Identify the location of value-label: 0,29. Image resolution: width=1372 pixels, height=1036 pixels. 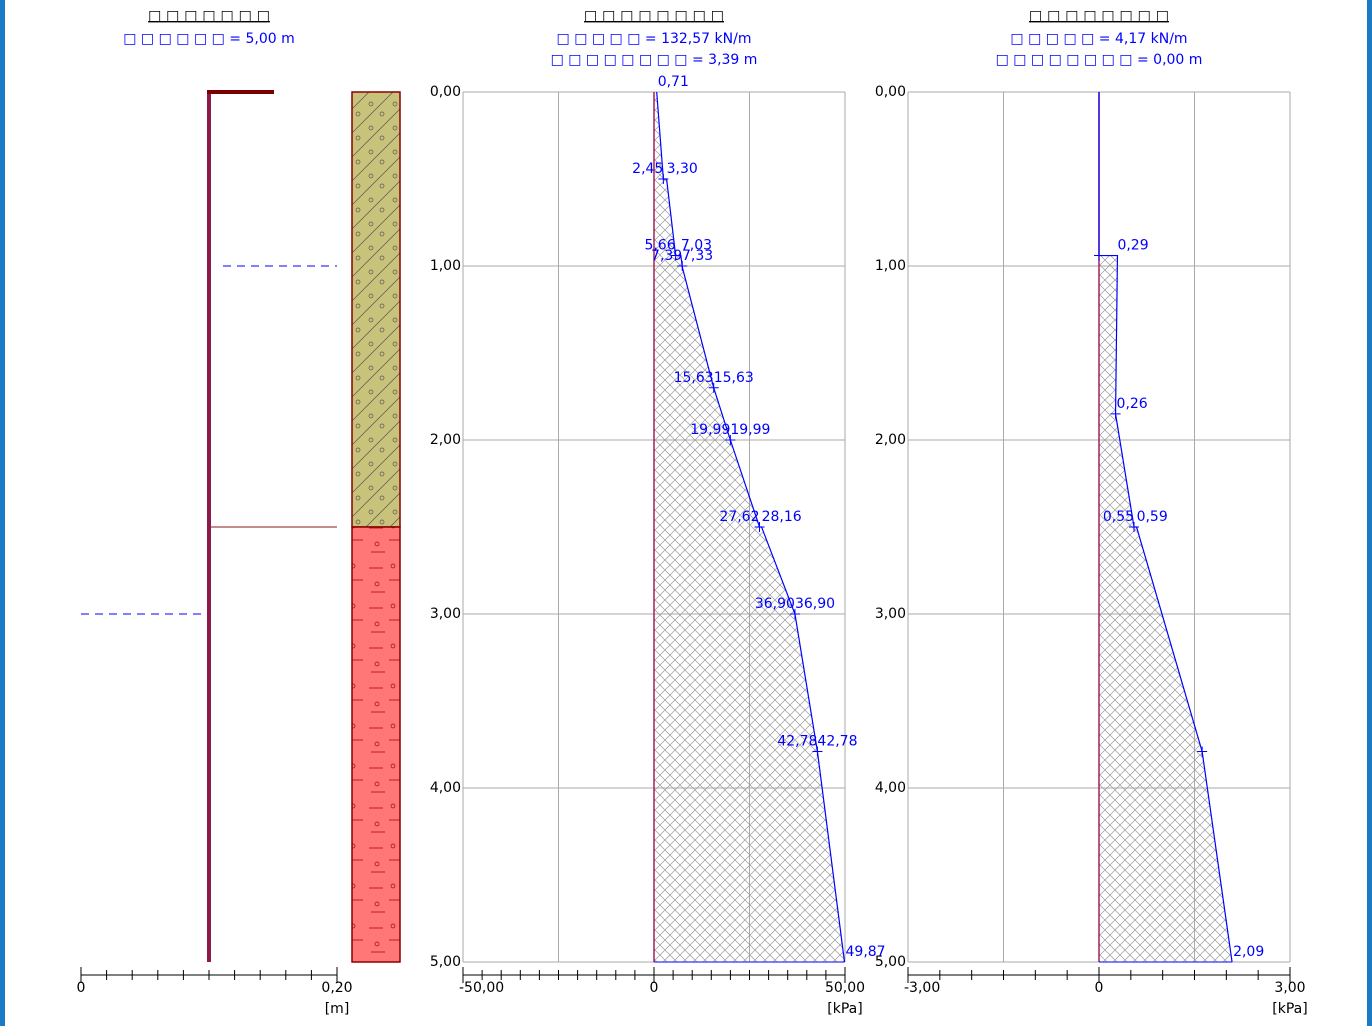
(1132, 246).